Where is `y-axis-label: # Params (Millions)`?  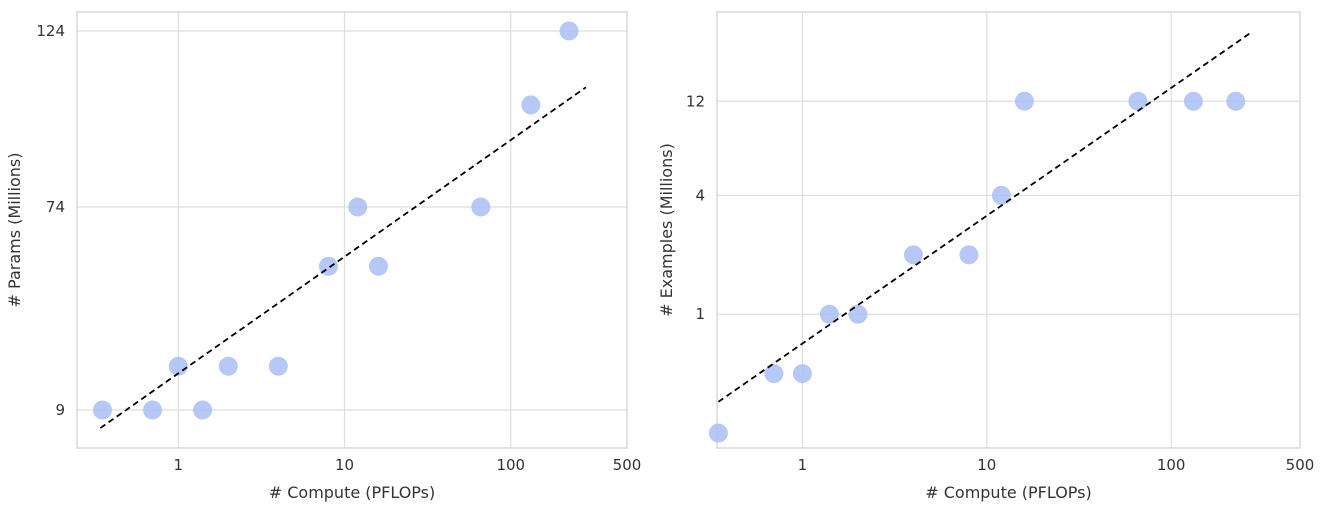
y-axis-label: # Params (Millions) is located at coordinates (14, 230).